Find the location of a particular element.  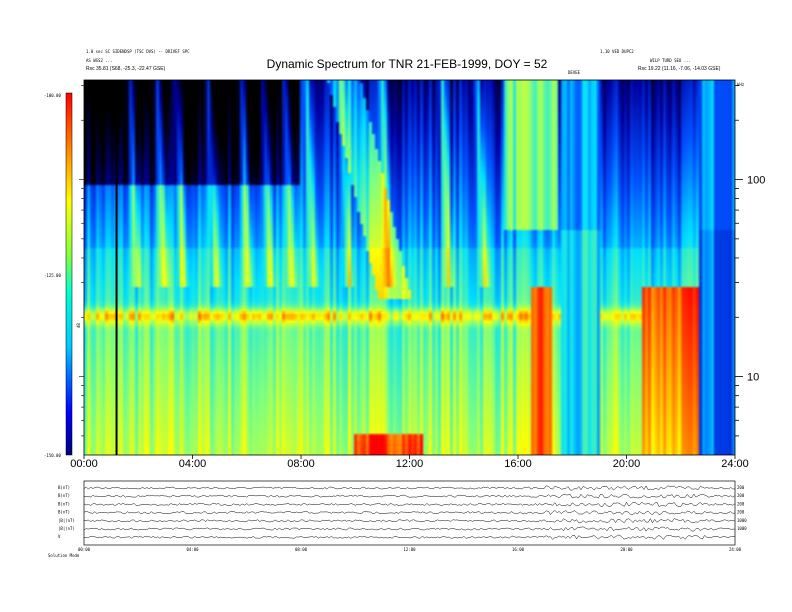

colorbar-tick-label: -150.00 is located at coordinates (52, 455).